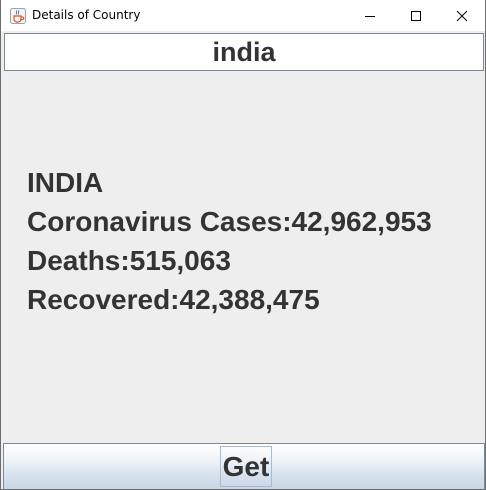  I want to click on country-input: india, so click(244, 52).